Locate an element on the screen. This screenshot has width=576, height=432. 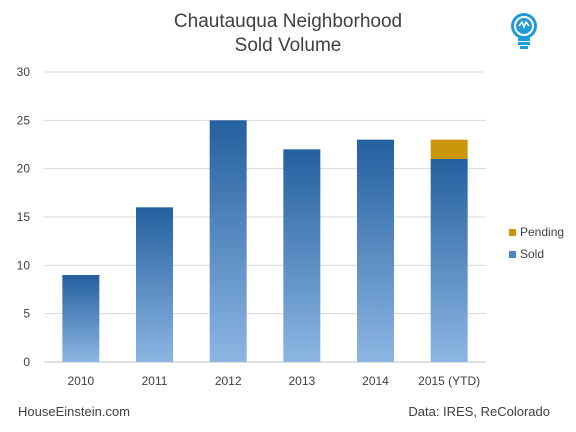
footer-source-left: HouseEinstein.com is located at coordinates (74, 411).